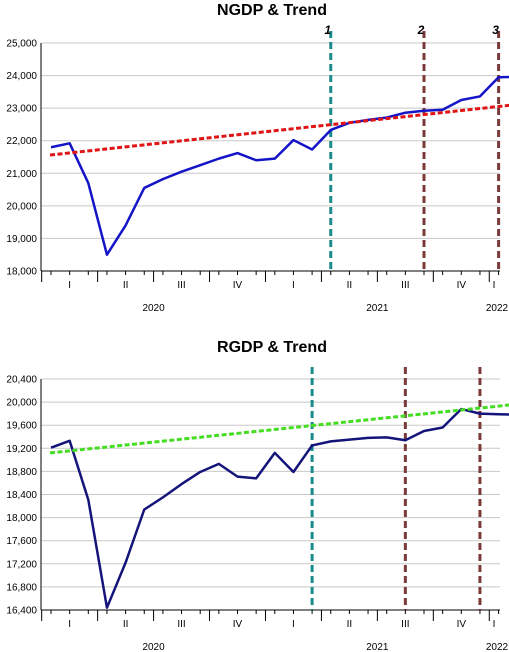  What do you see at coordinates (21, 380) in the screenshot?
I see `y-tick-label: 20,400` at bounding box center [21, 380].